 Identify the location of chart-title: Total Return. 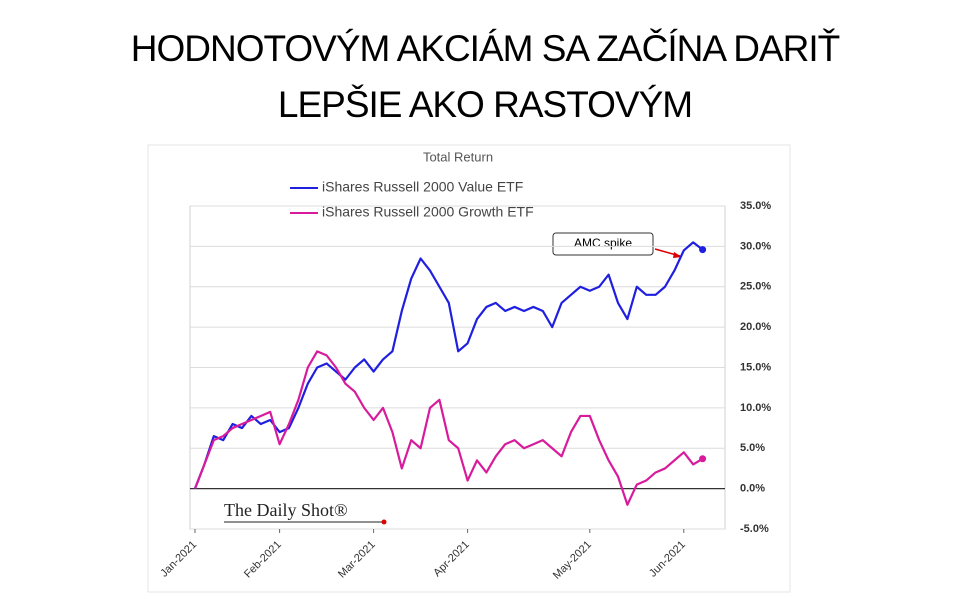
(458, 156).